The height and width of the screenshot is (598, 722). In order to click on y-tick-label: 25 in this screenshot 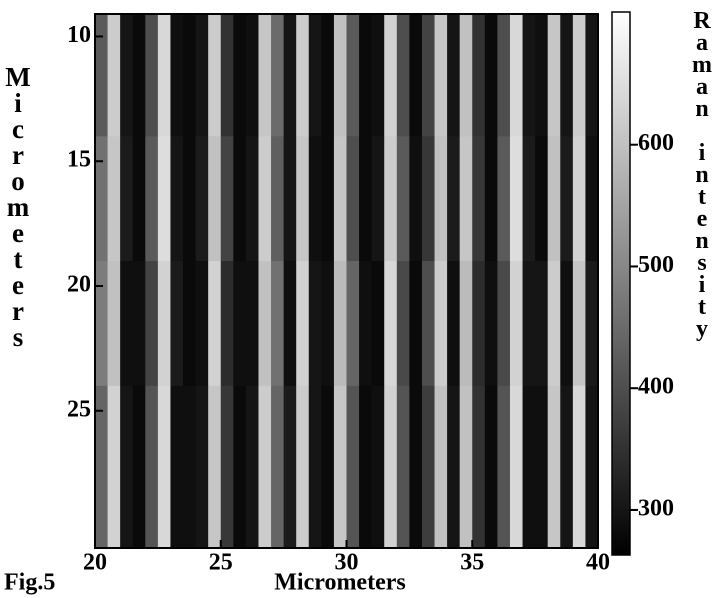, I will do `click(79, 409)`.